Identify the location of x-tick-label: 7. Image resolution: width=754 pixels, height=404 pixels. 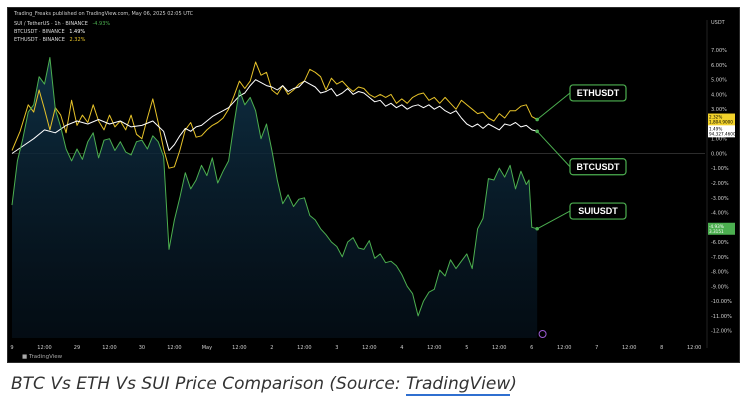
(596, 348).